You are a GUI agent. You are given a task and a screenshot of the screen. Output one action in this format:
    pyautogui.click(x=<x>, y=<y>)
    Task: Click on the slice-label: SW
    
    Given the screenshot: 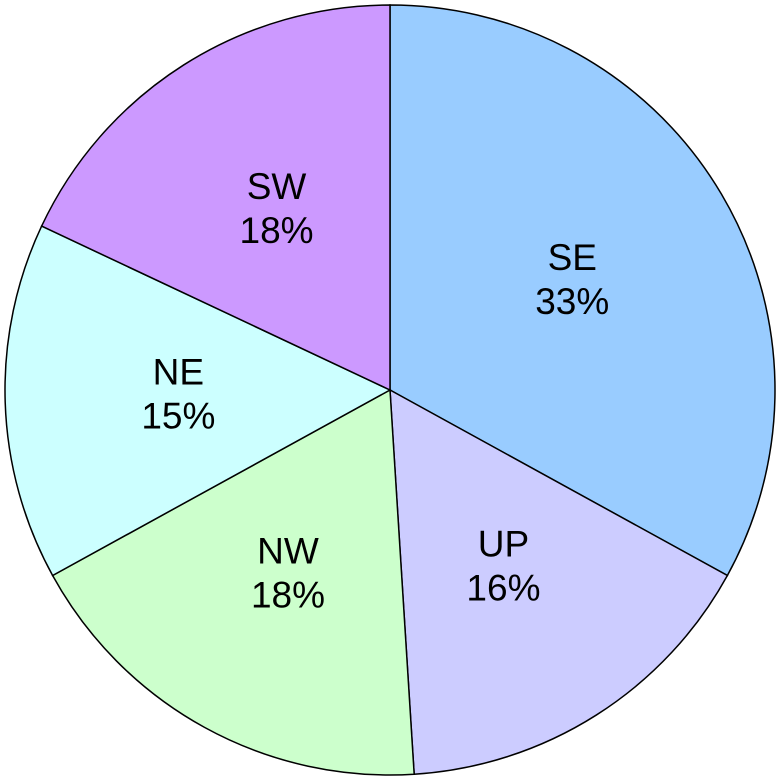 What is the action you would take?
    pyautogui.click(x=277, y=186)
    